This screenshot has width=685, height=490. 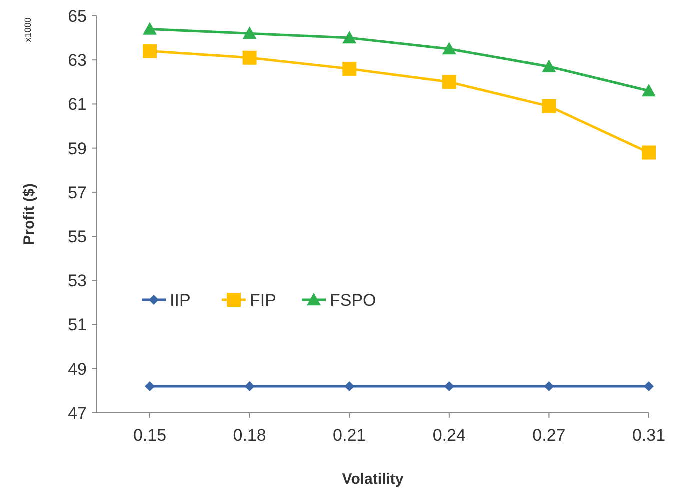 I want to click on x-tick-label: 0.24, so click(x=449, y=435).